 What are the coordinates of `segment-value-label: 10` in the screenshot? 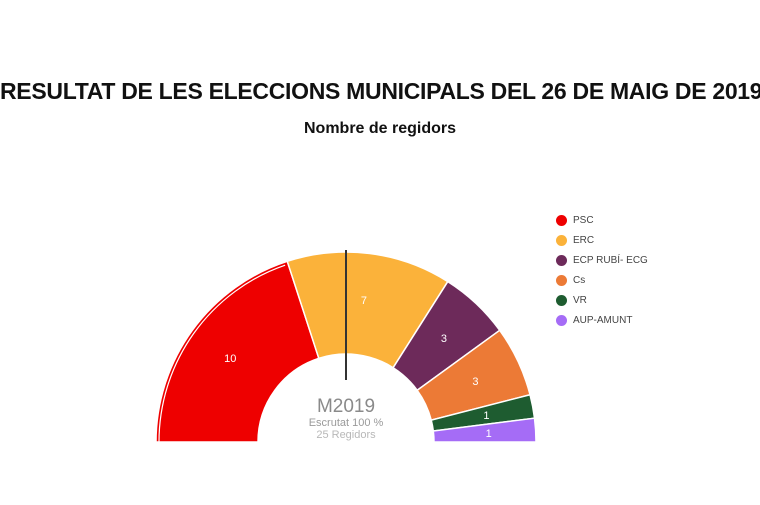 It's located at (230, 359).